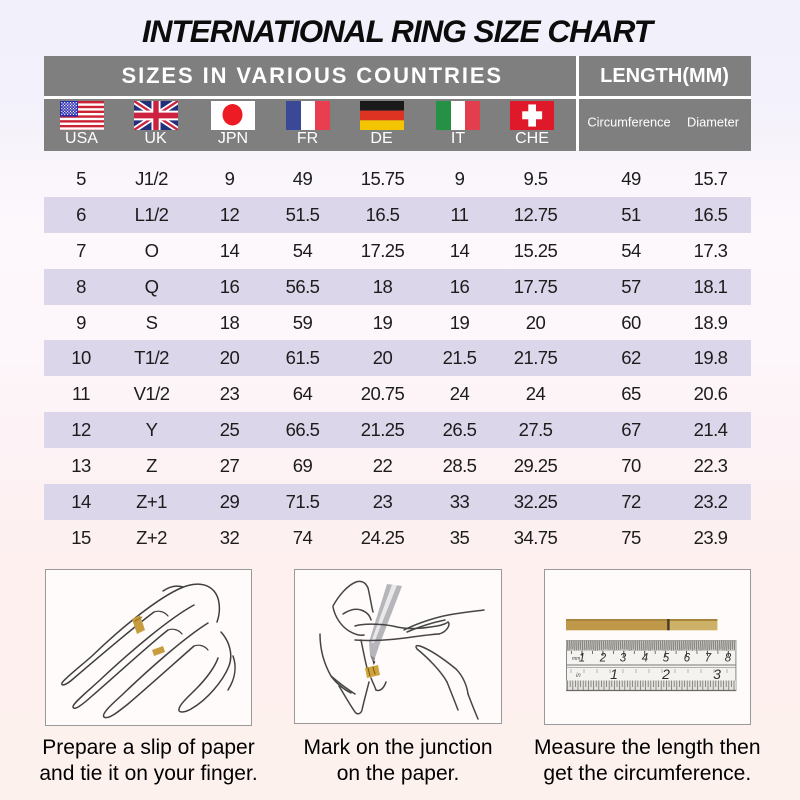  I want to click on svg-text: 5, so click(665, 659).